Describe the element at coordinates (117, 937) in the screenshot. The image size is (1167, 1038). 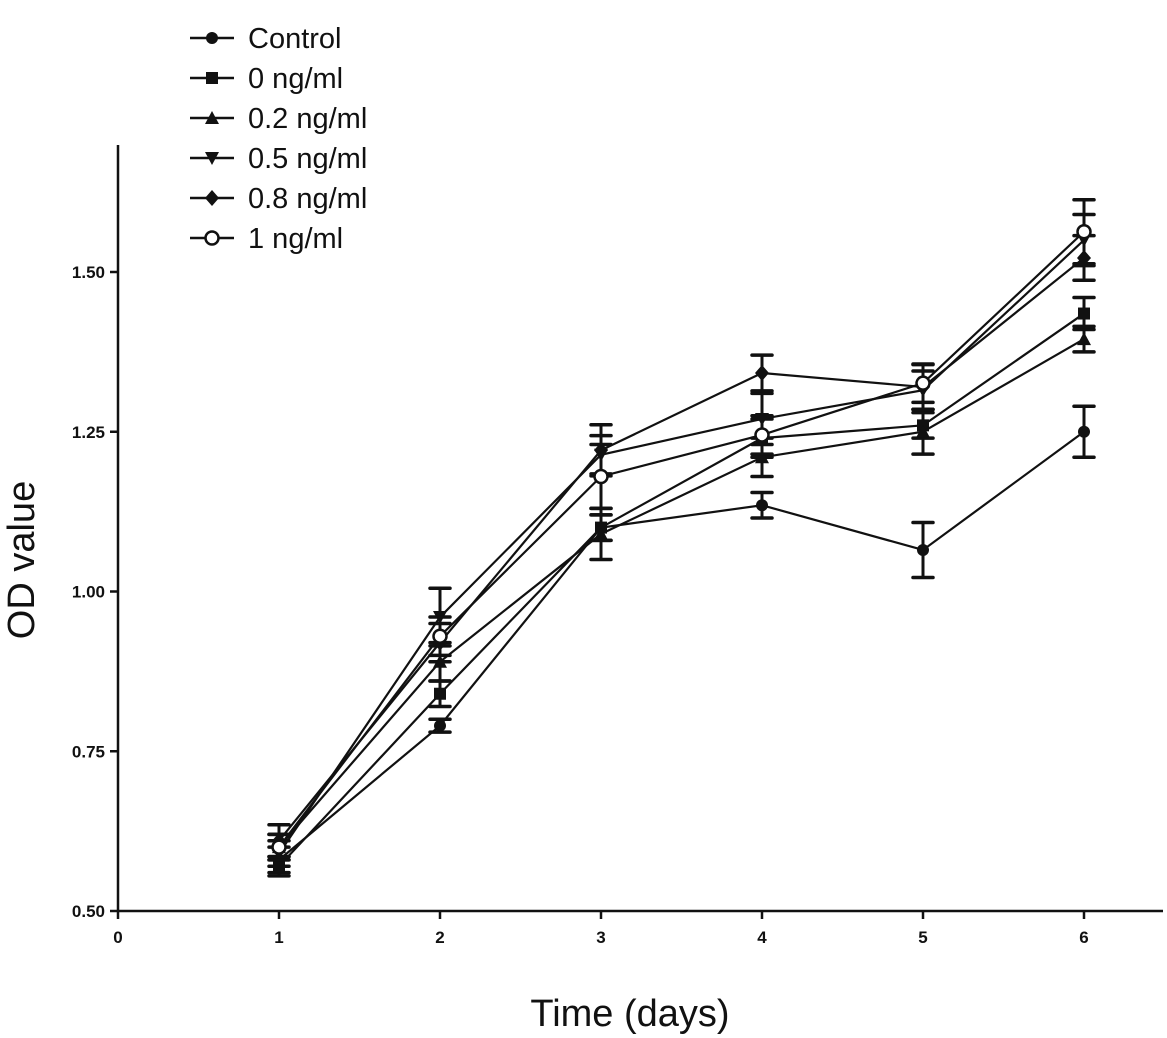
I see `x-tick-label: 0` at that location.